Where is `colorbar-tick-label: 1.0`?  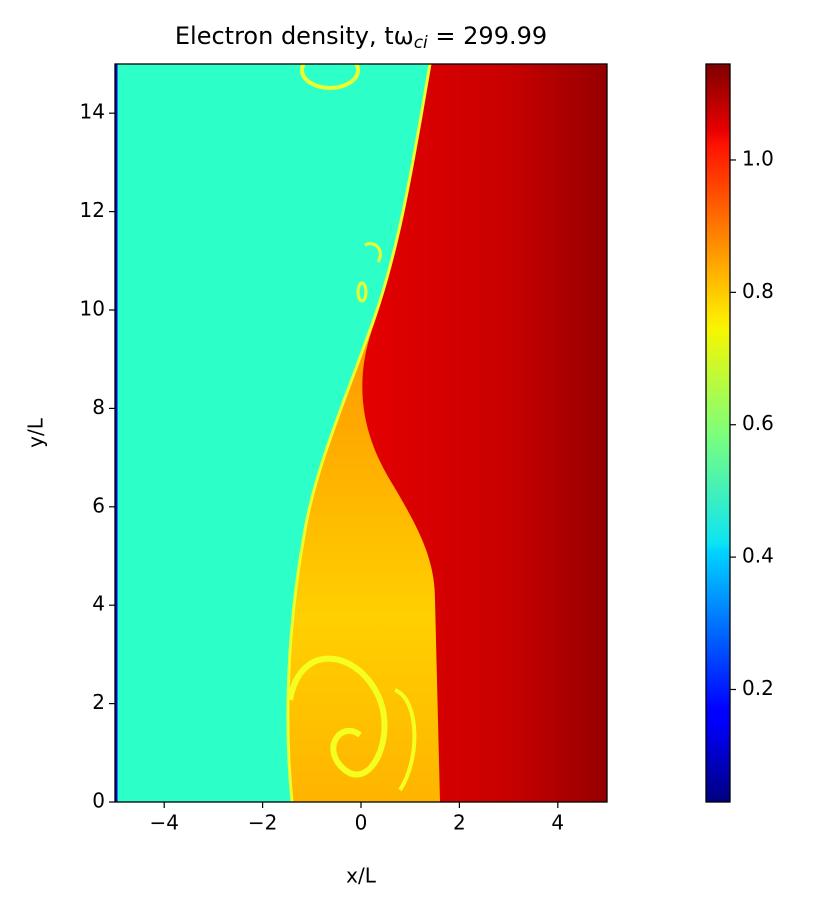 colorbar-tick-label: 1.0 is located at coordinates (758, 158).